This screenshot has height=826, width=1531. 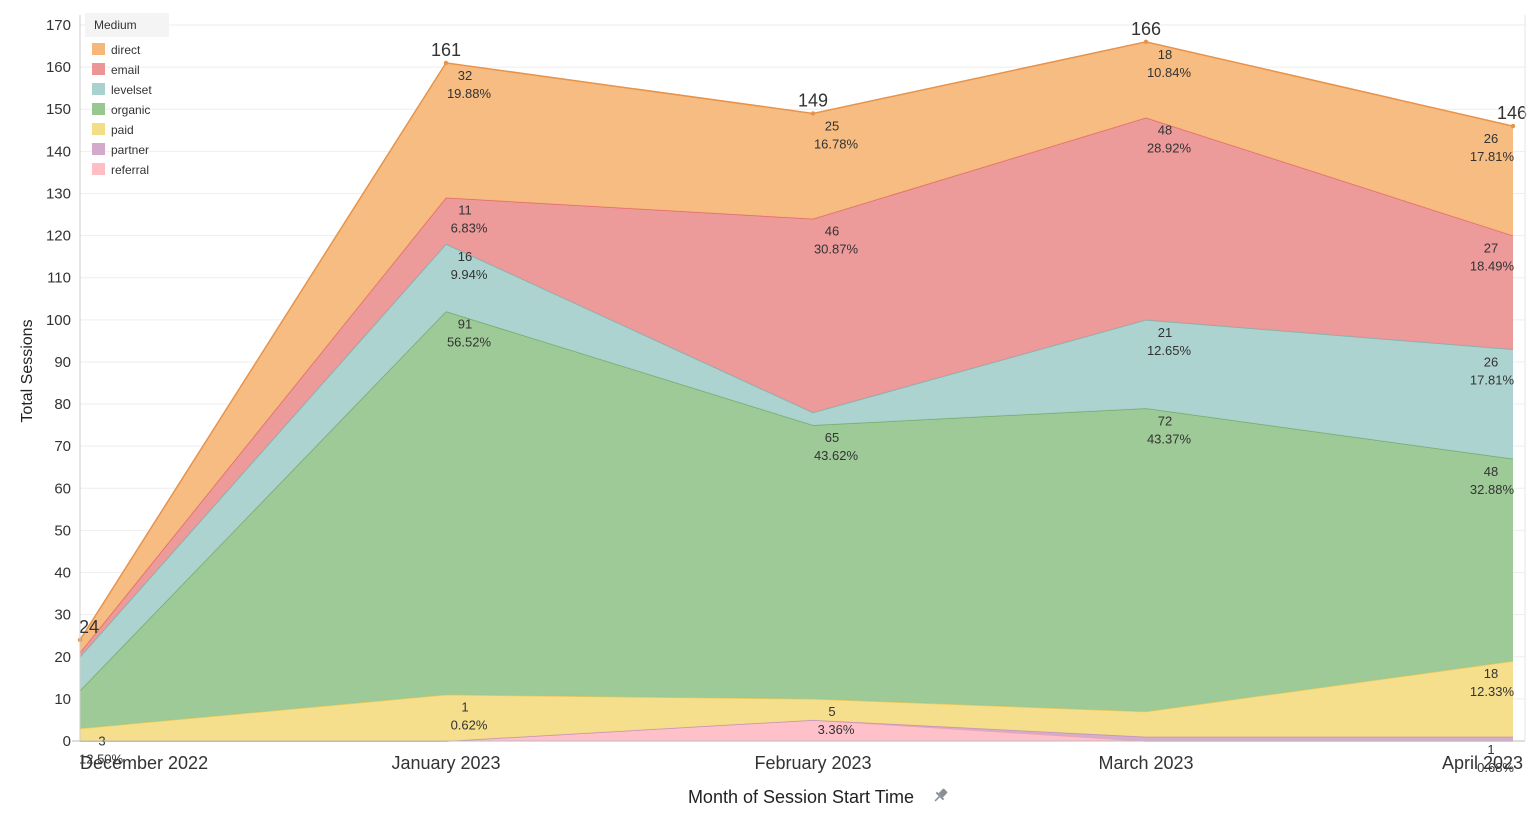 I want to click on x-tick-label: January 2023, so click(x=445, y=763).